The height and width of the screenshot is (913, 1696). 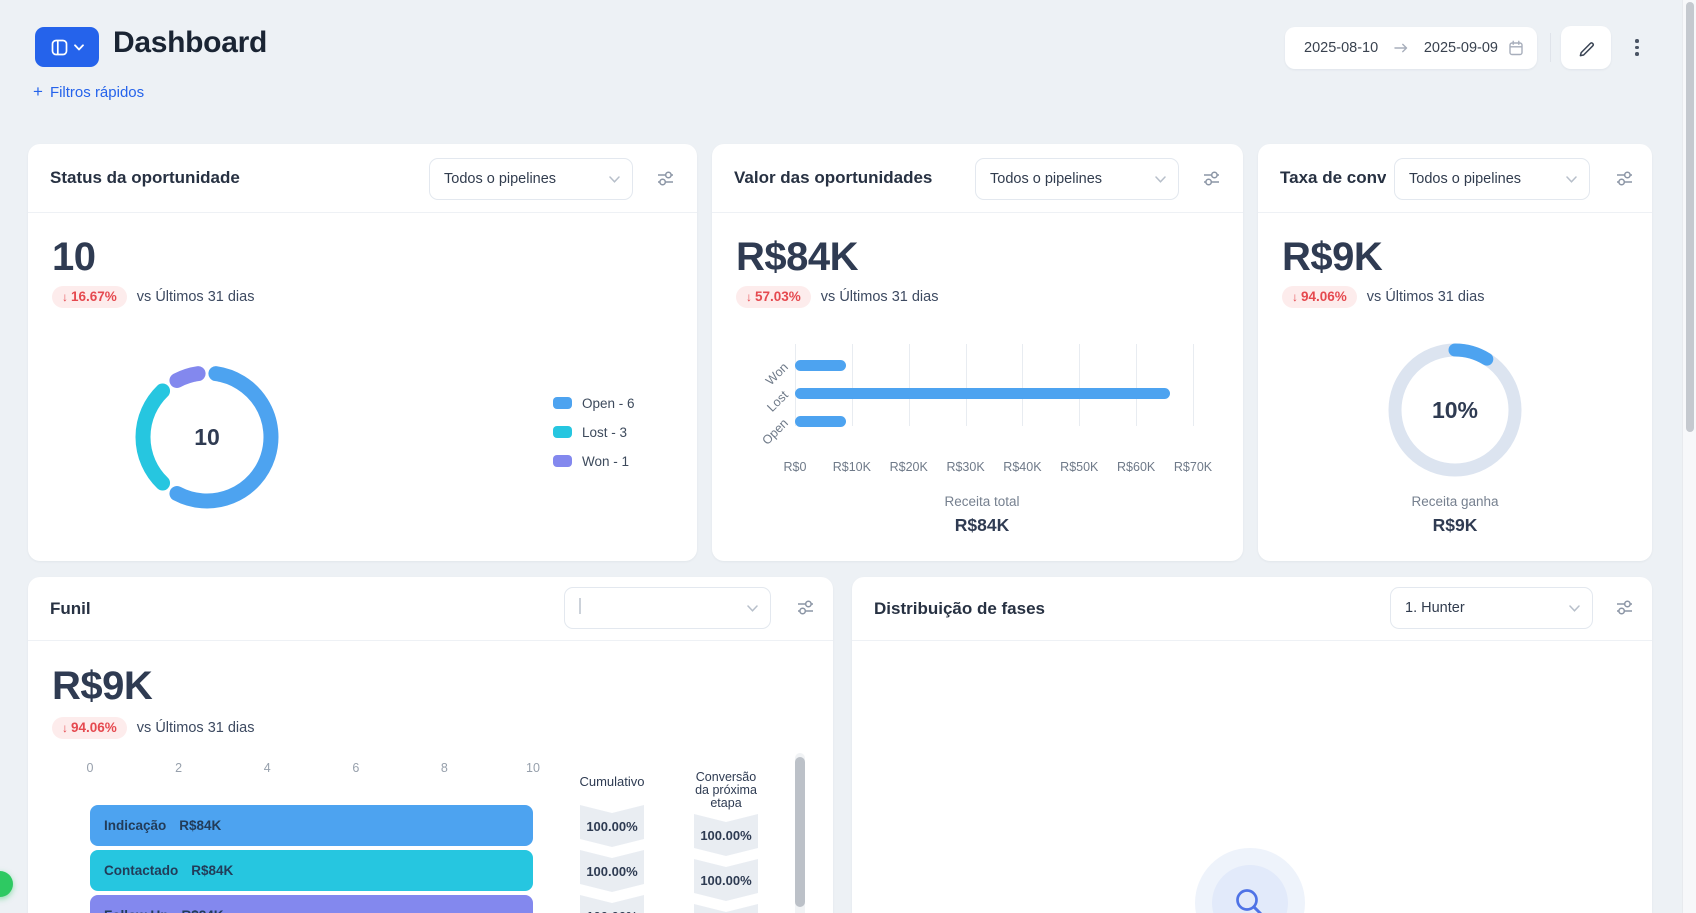 What do you see at coordinates (982, 525) in the screenshot?
I see `footer-value: R$84K` at bounding box center [982, 525].